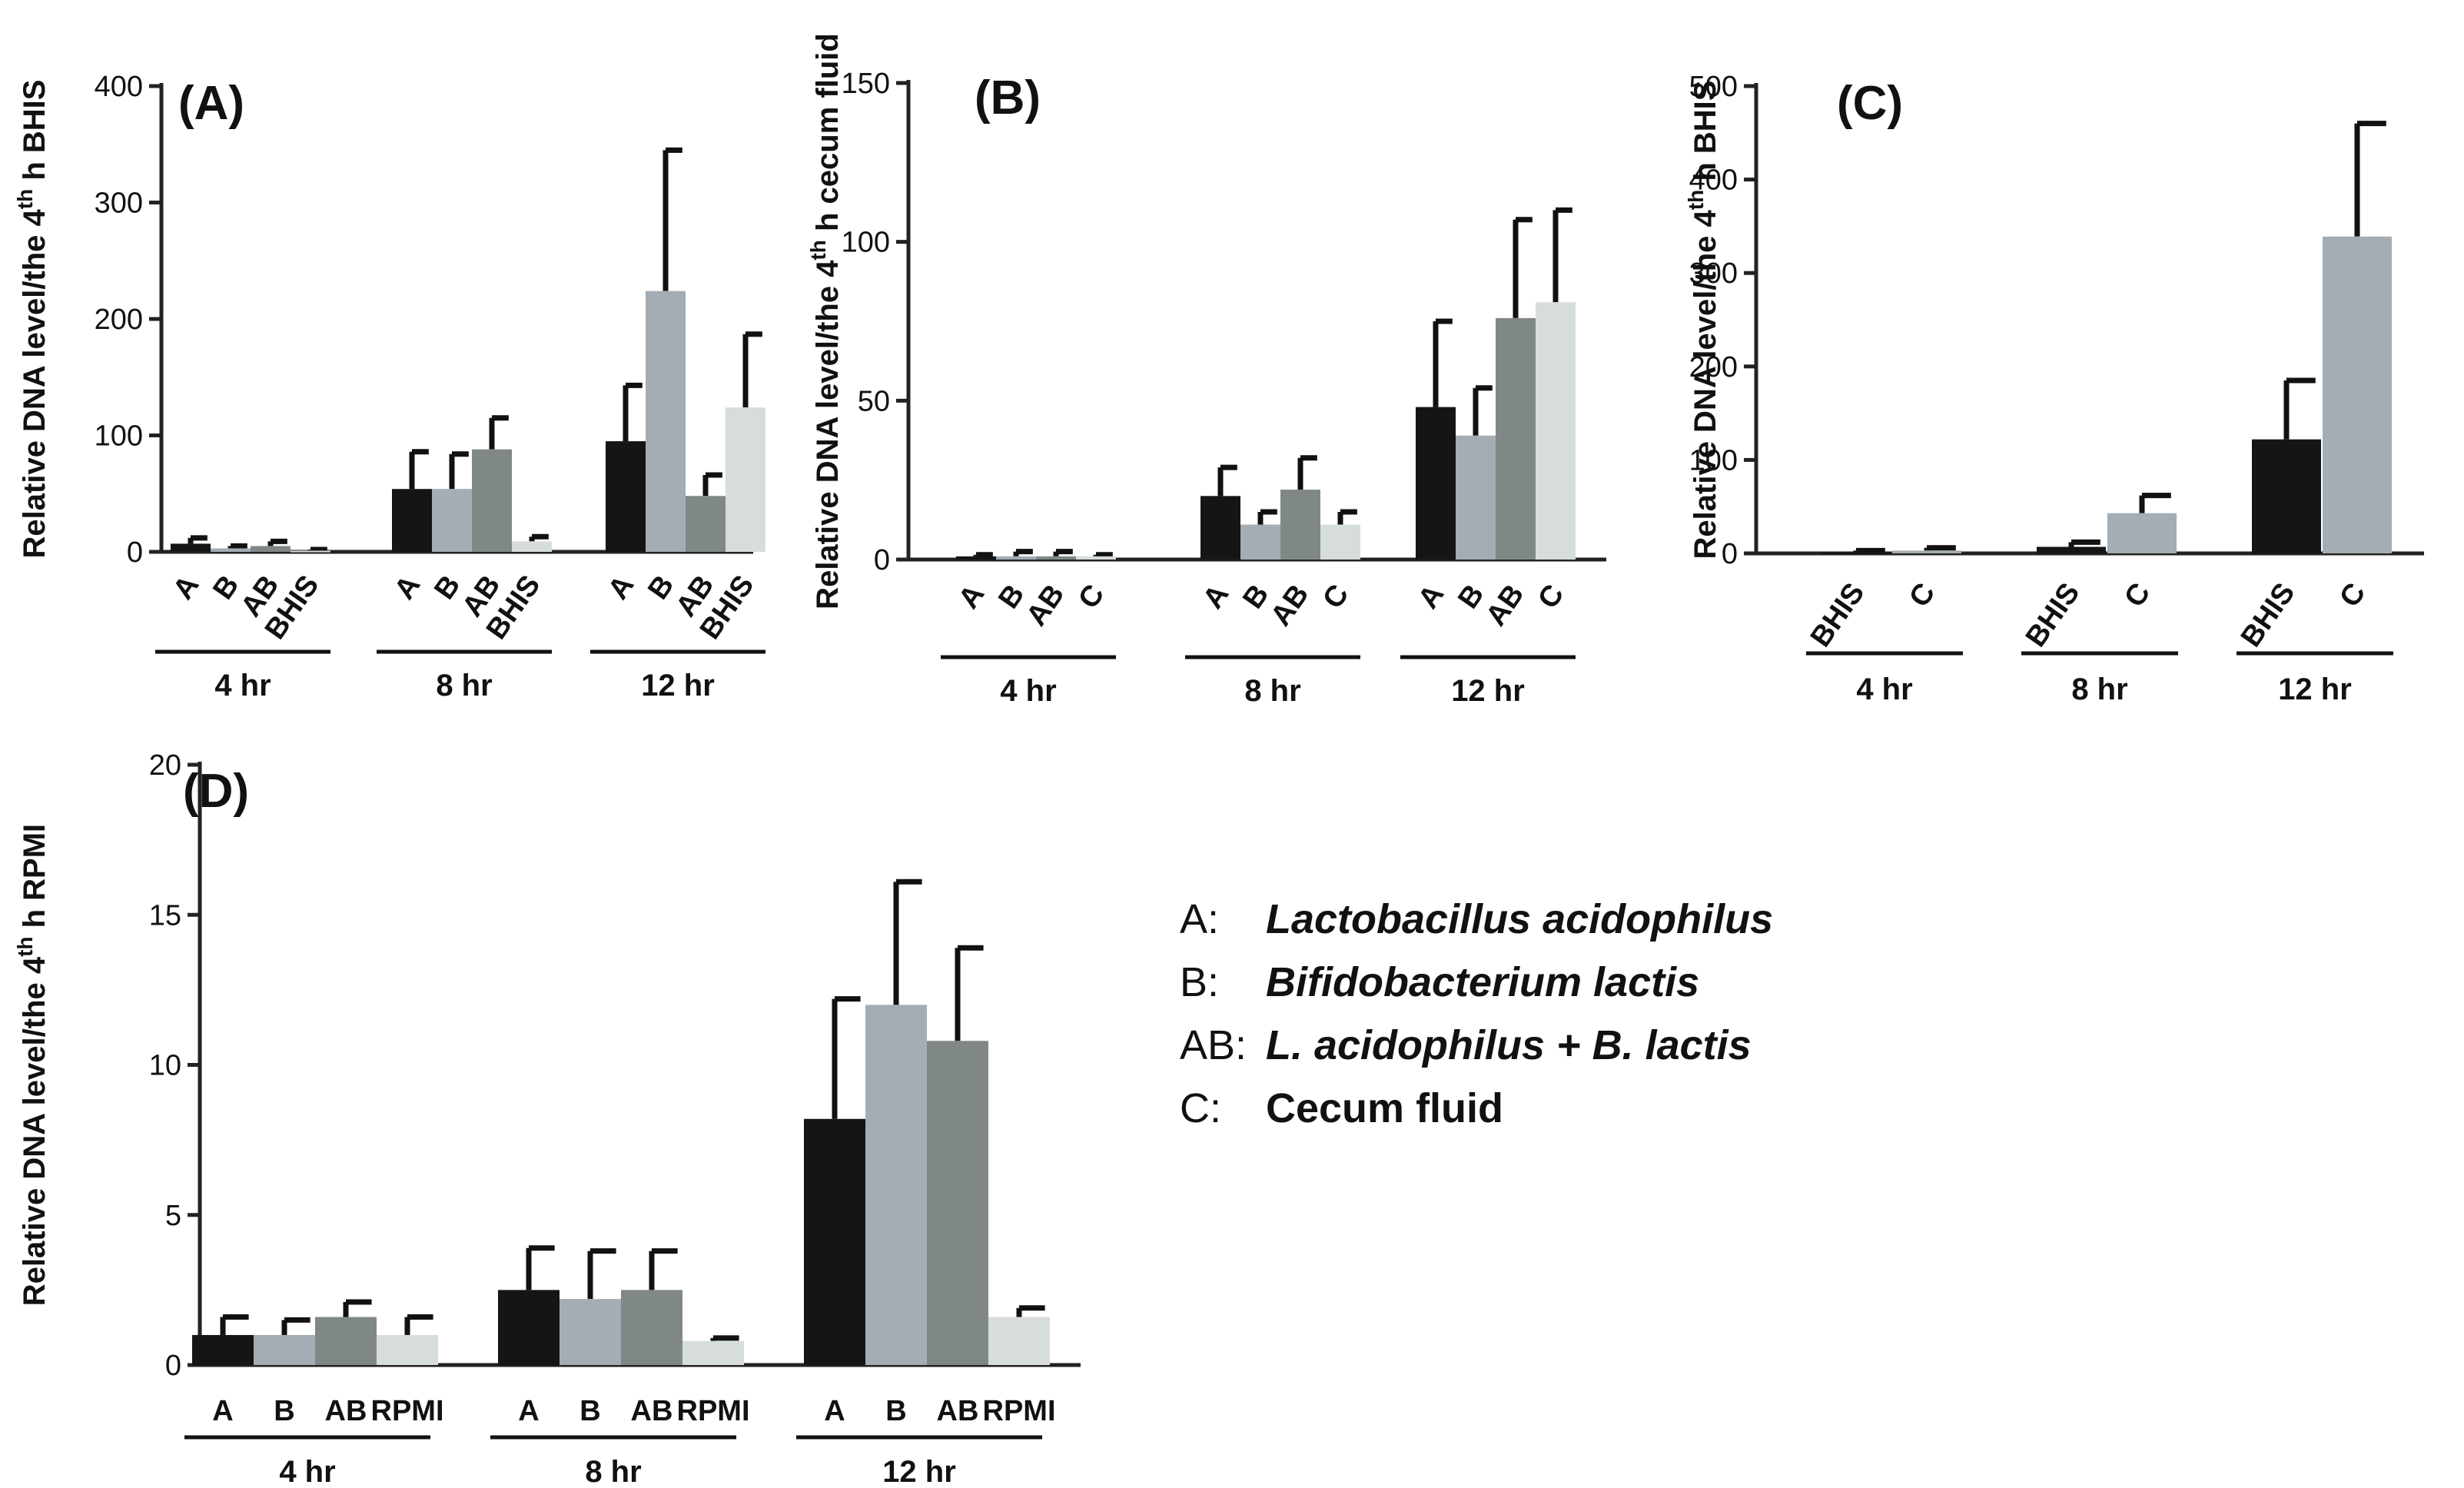  Describe the element at coordinates (211, 103) in the screenshot. I see `panel-label: (A)` at that location.